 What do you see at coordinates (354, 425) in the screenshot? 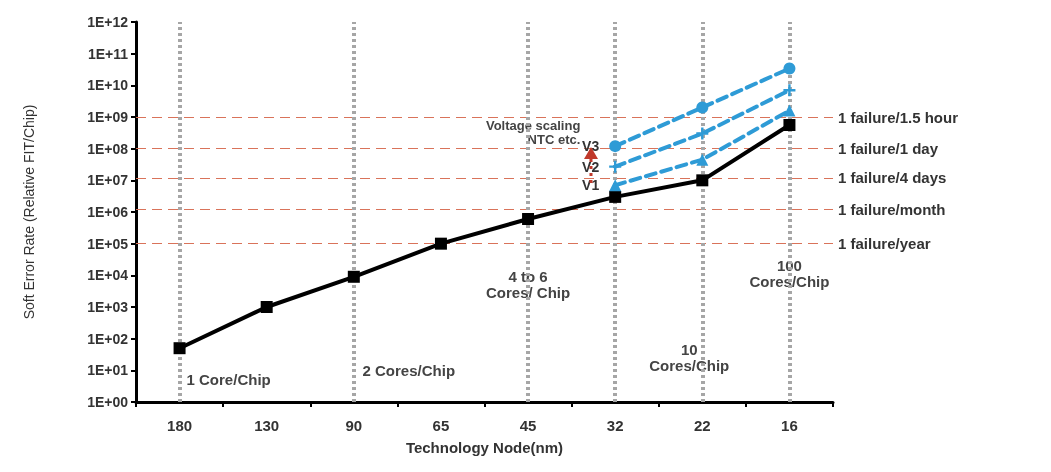
I see `x-tick-label: 90` at bounding box center [354, 425].